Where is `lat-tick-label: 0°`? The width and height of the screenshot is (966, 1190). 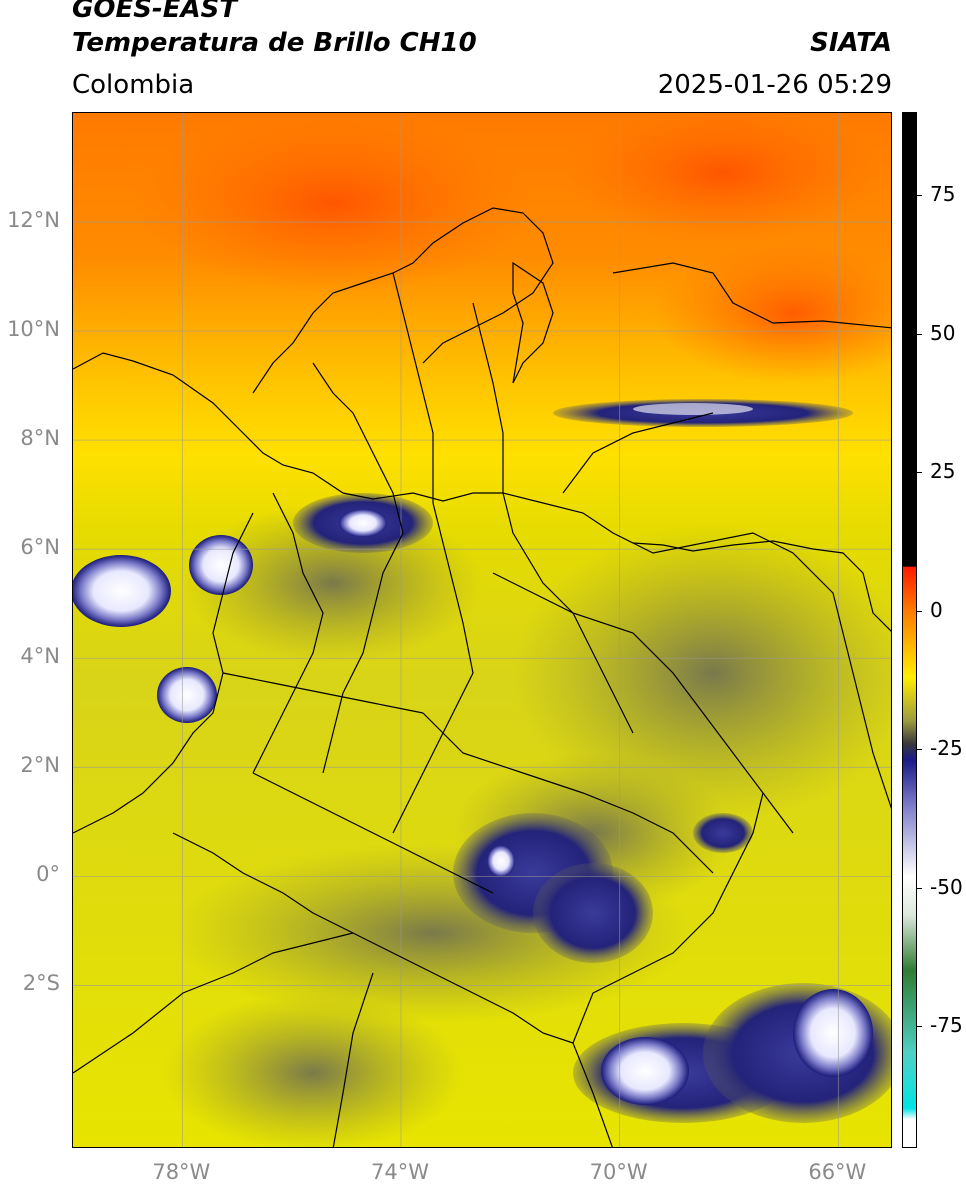
lat-tick-label: 0° is located at coordinates (48, 874).